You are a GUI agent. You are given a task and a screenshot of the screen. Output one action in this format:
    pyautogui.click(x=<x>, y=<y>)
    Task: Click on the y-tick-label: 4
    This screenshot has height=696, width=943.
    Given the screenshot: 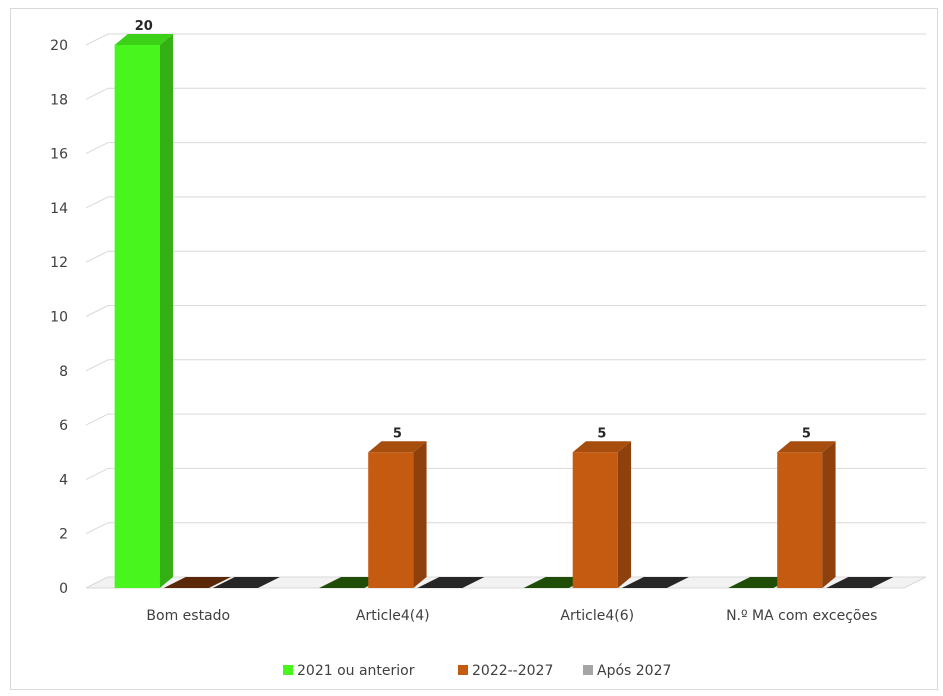 What is the action you would take?
    pyautogui.click(x=63, y=480)
    